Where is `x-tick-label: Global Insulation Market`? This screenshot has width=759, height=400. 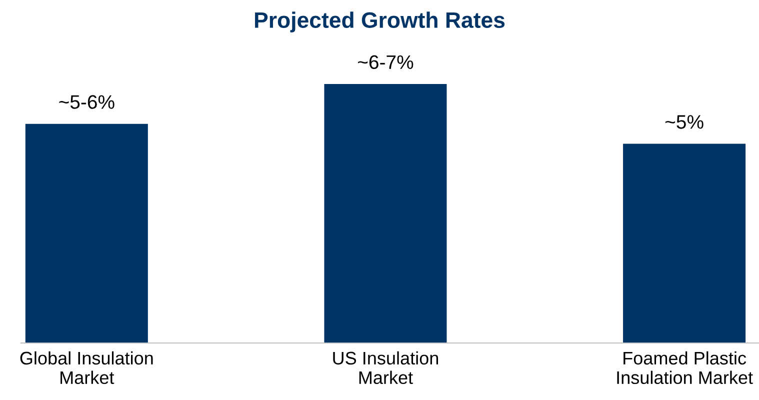 x-tick-label: Global Insulation Market is located at coordinates (86, 367).